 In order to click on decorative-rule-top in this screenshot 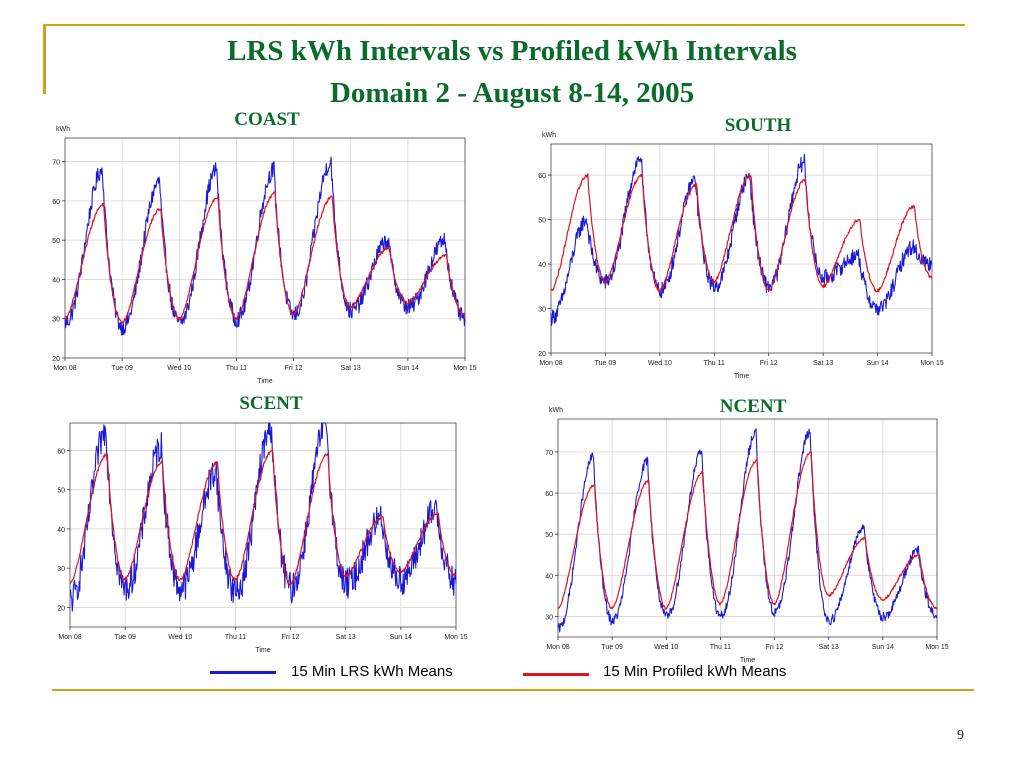, I will do `click(504, 25)`.